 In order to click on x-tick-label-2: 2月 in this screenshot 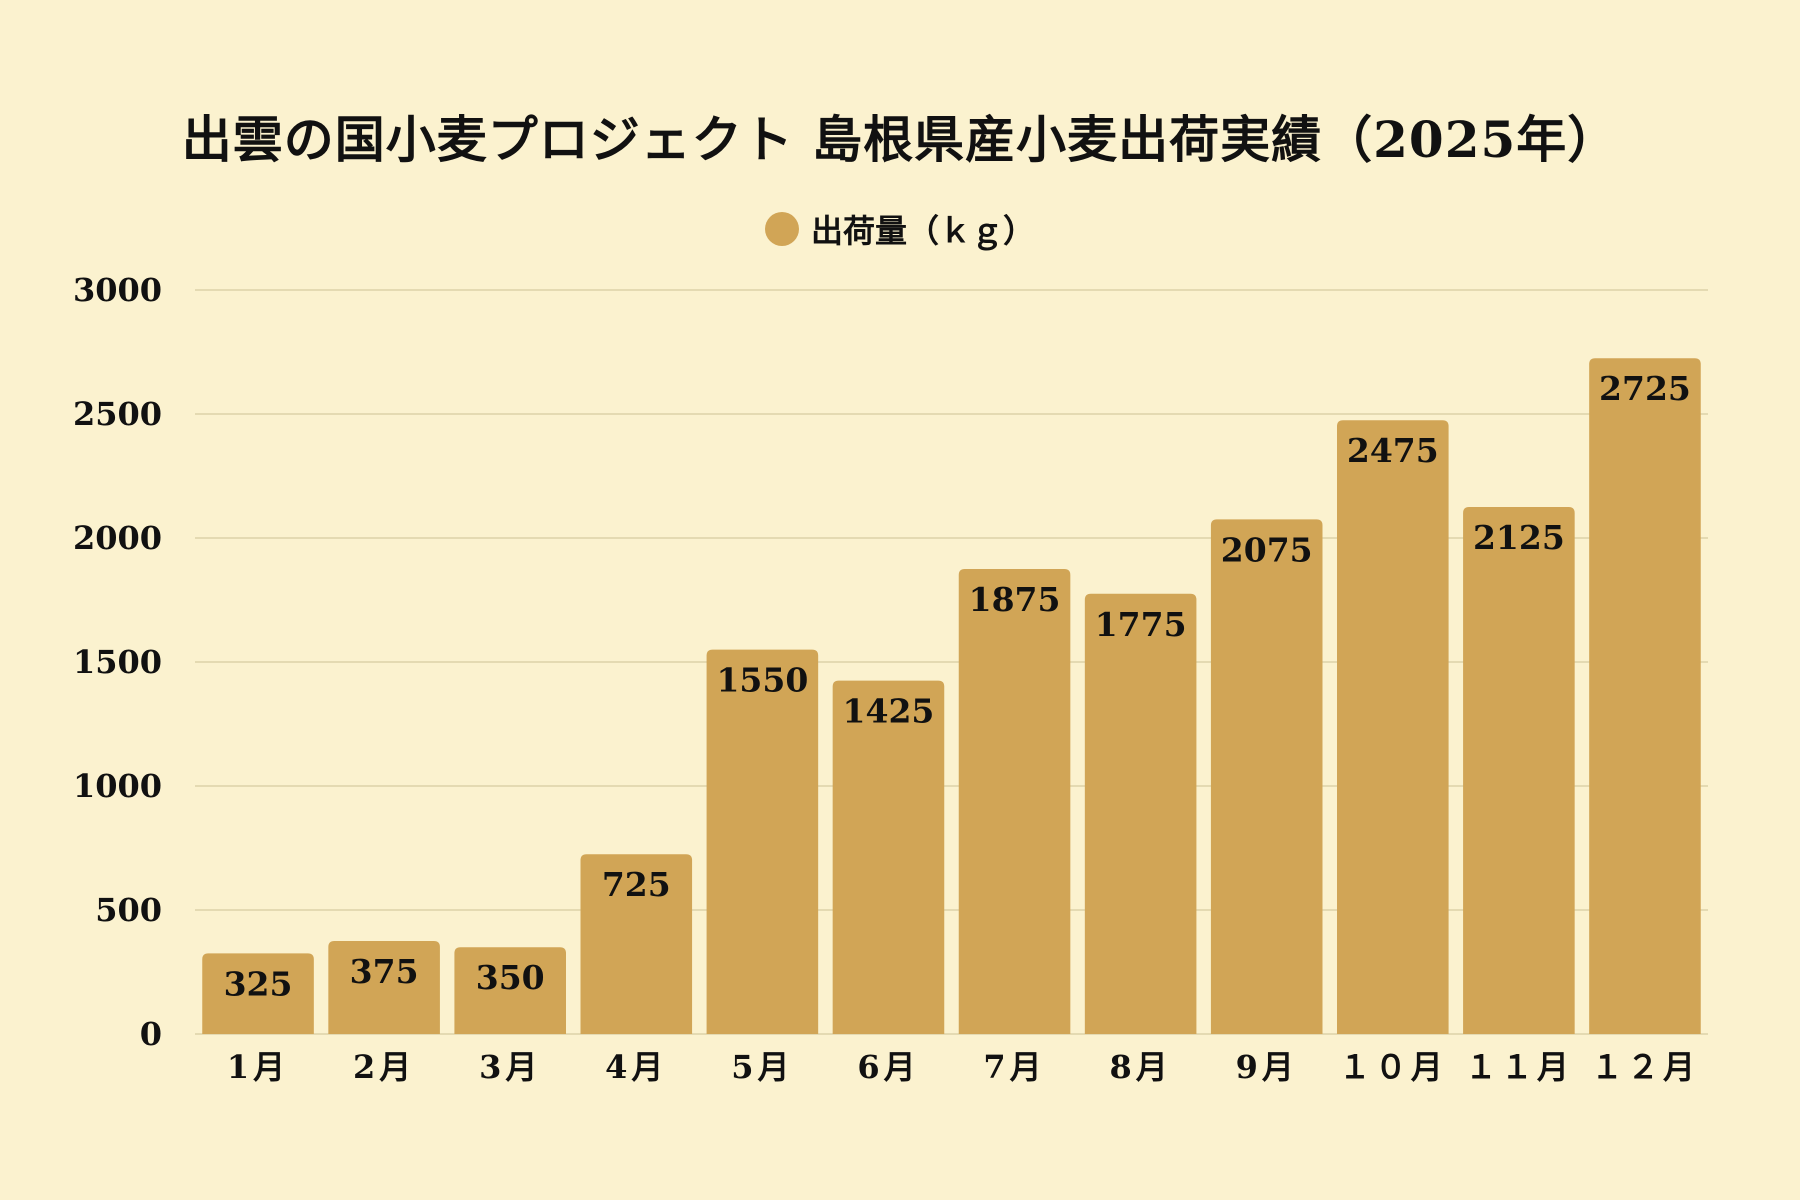, I will do `click(384, 1067)`.